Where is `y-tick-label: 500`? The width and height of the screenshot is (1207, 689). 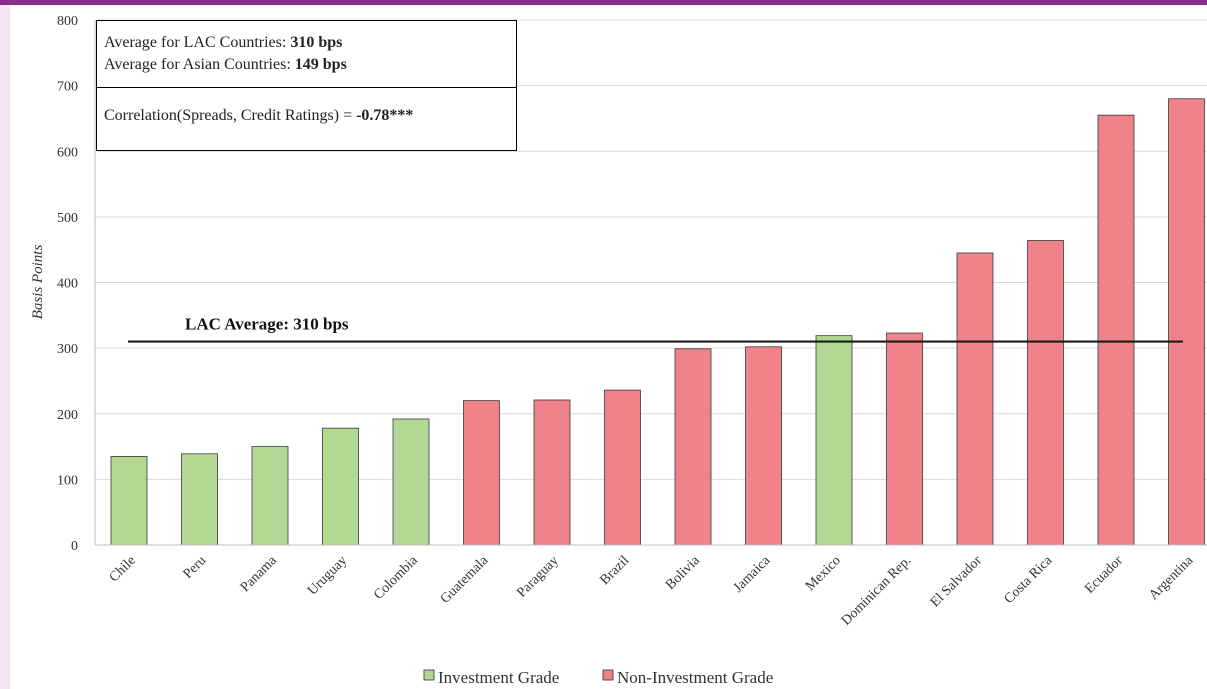 y-tick-label: 500 is located at coordinates (67, 218).